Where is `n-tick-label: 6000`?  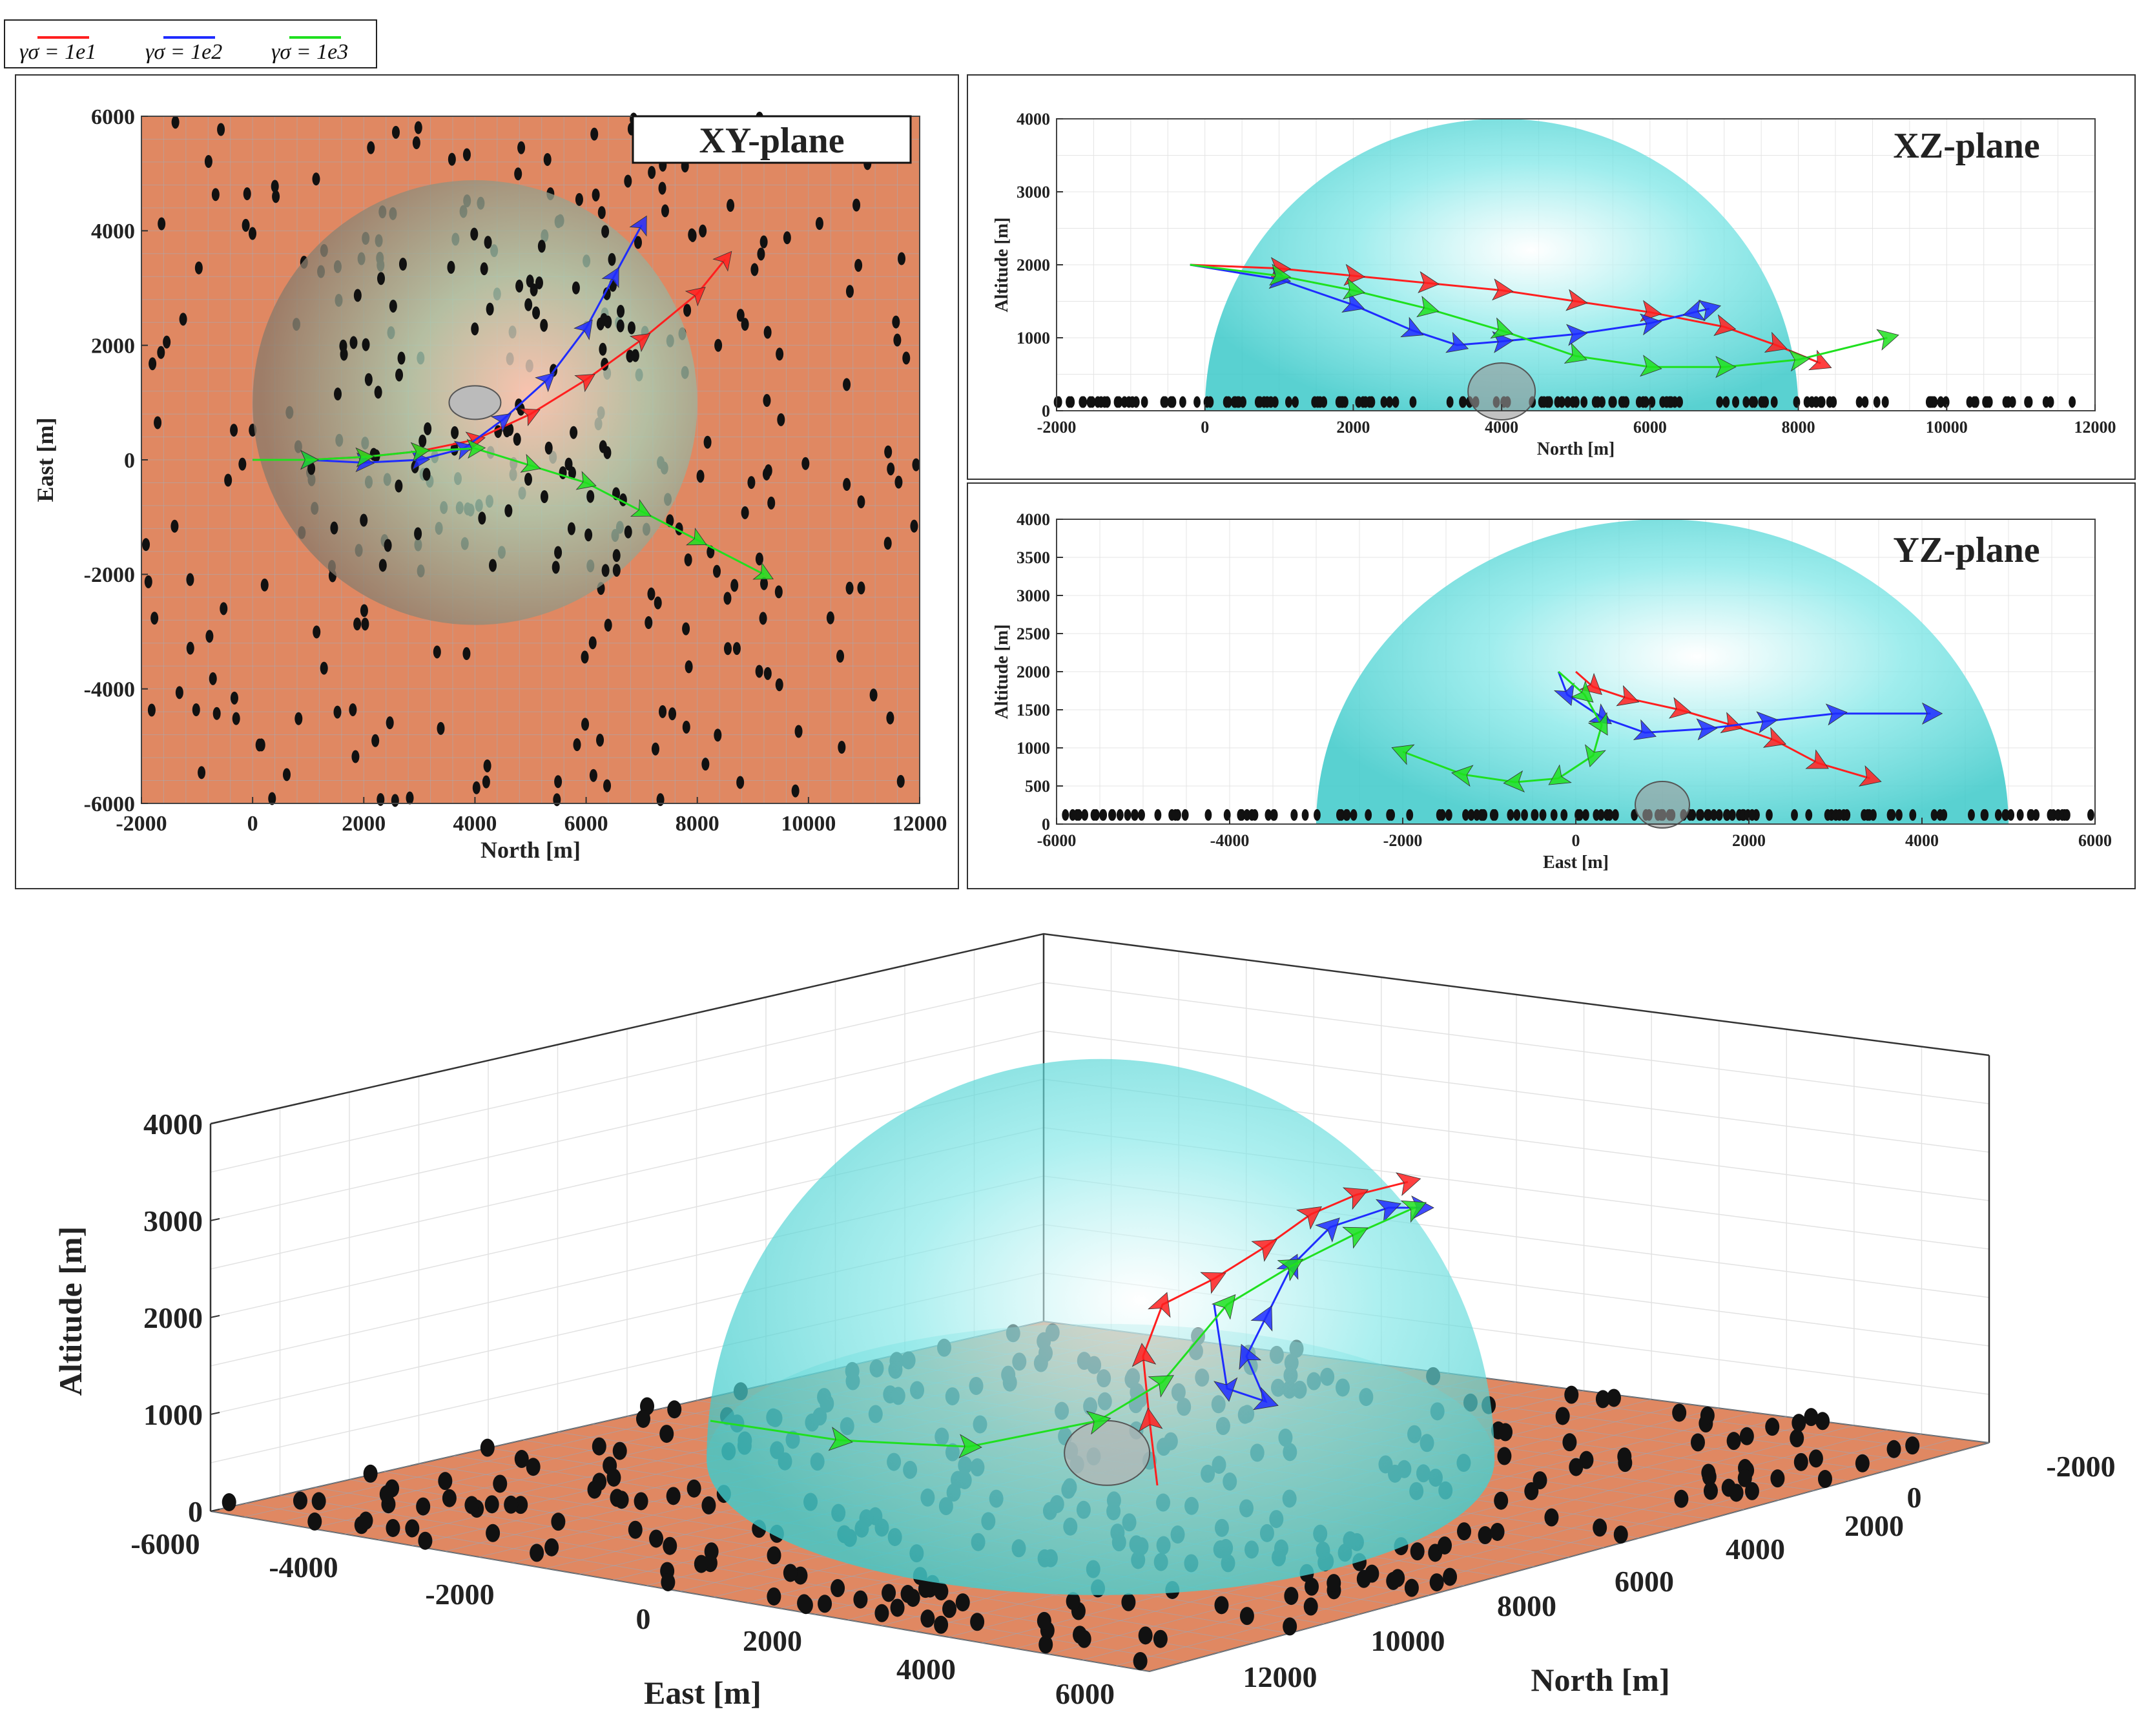
n-tick-label: 6000 is located at coordinates (1644, 1581).